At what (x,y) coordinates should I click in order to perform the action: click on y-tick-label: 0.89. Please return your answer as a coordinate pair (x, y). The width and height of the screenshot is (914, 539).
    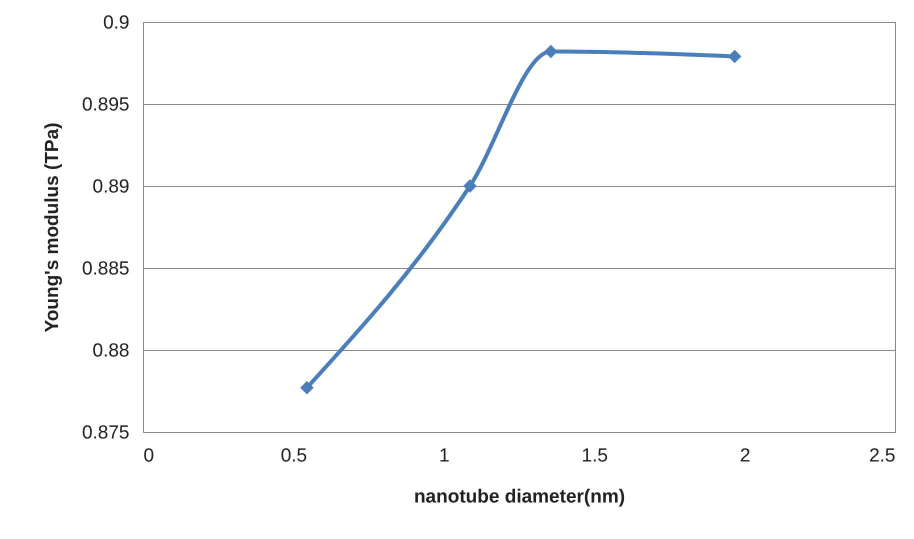
    Looking at the image, I should click on (111, 187).